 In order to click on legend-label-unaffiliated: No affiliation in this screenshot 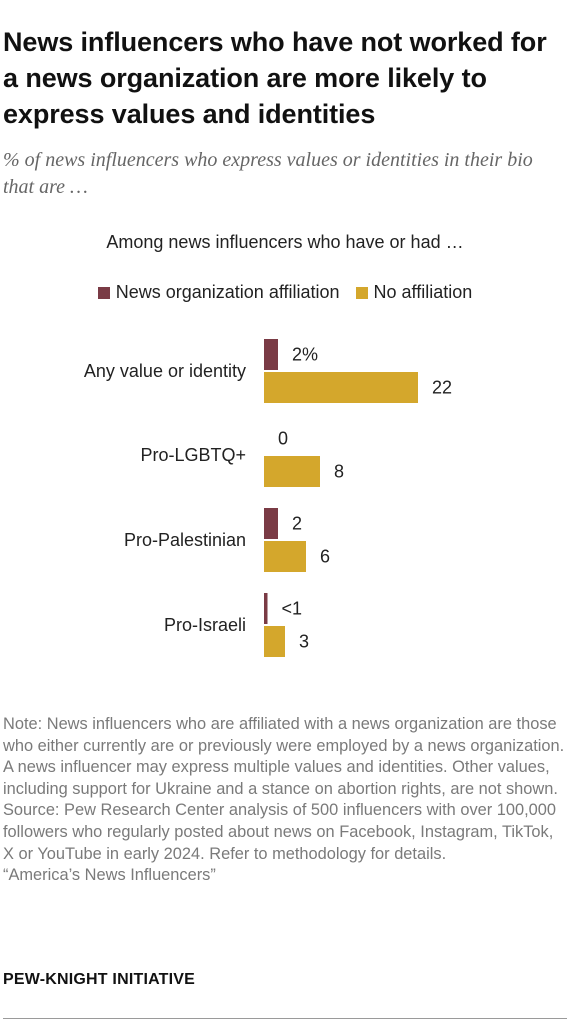, I will do `click(423, 292)`.